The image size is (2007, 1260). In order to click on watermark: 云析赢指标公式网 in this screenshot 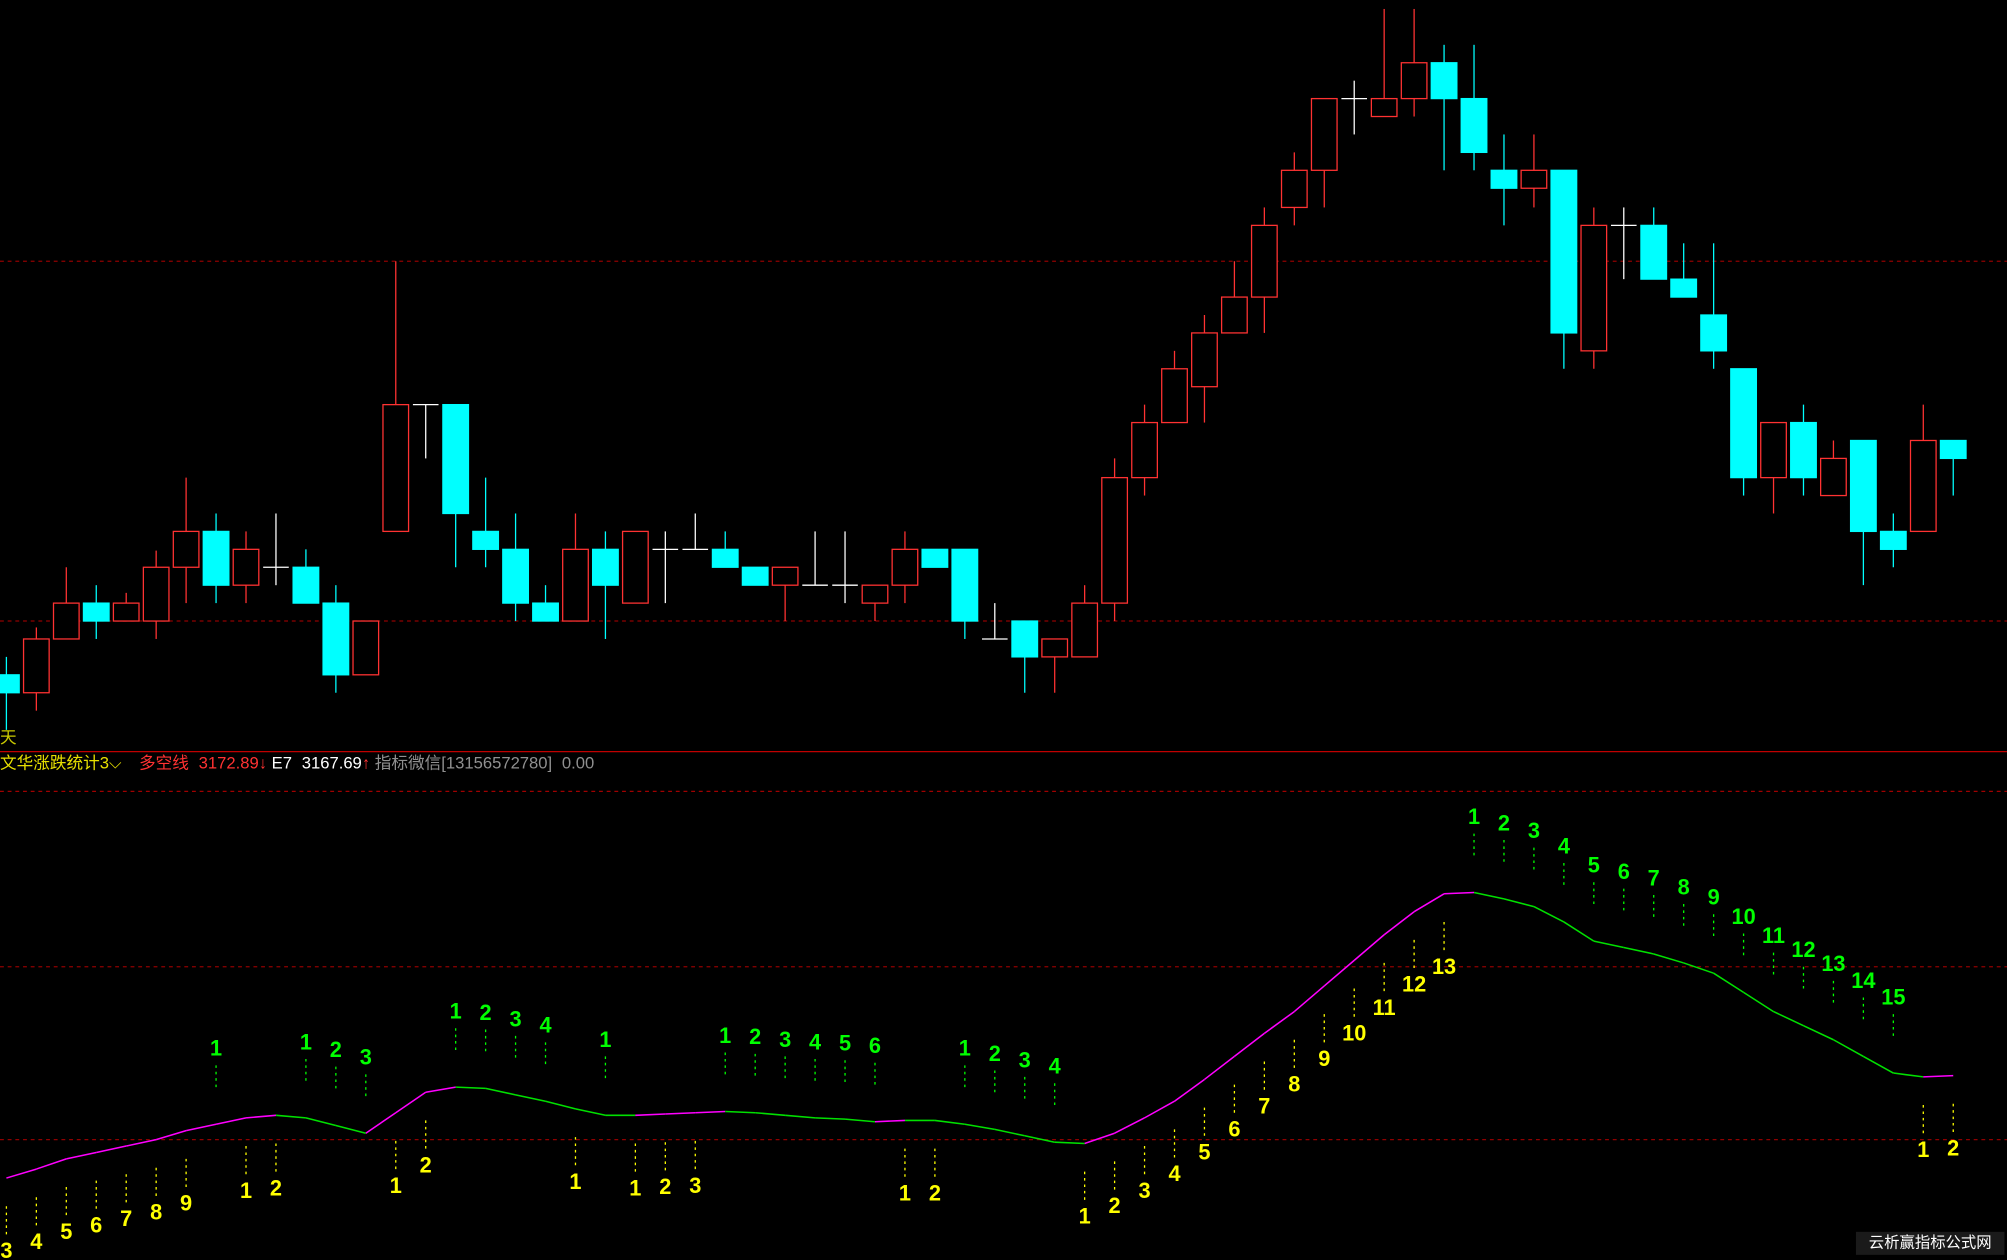, I will do `click(1930, 1242)`.